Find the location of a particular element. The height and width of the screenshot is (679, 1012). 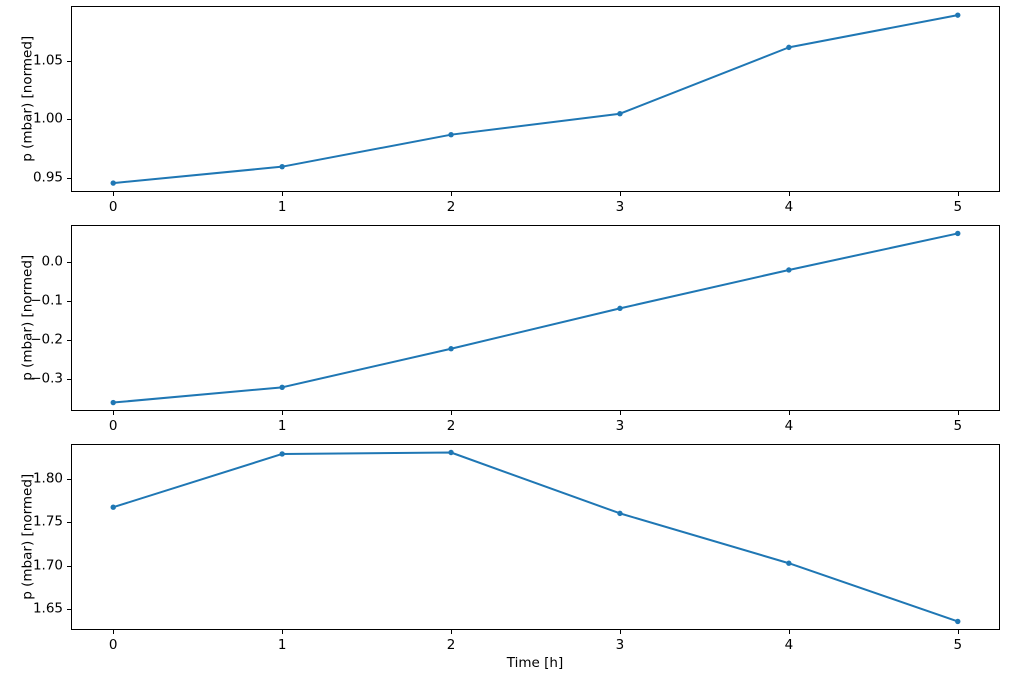

y-tick-label: 1.00 is located at coordinates (47, 118).